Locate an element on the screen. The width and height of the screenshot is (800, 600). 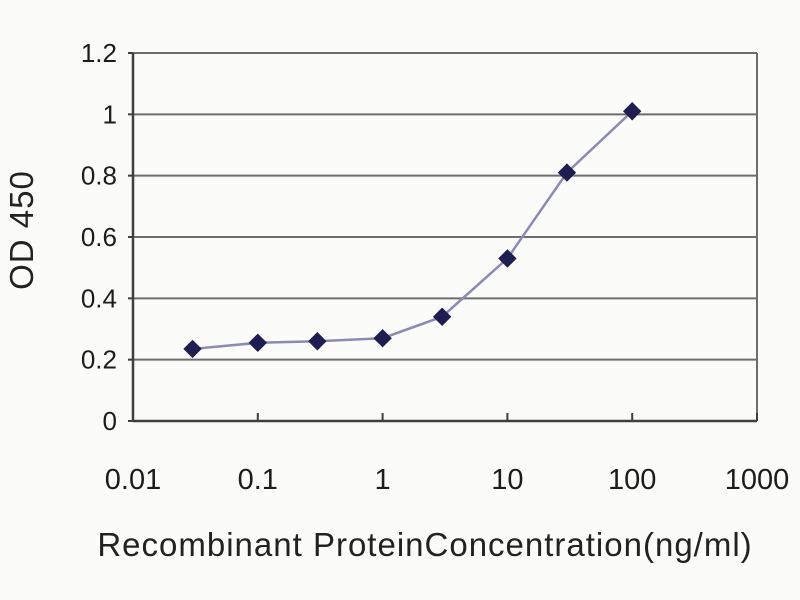
x-tick-label: 100 is located at coordinates (632, 480).